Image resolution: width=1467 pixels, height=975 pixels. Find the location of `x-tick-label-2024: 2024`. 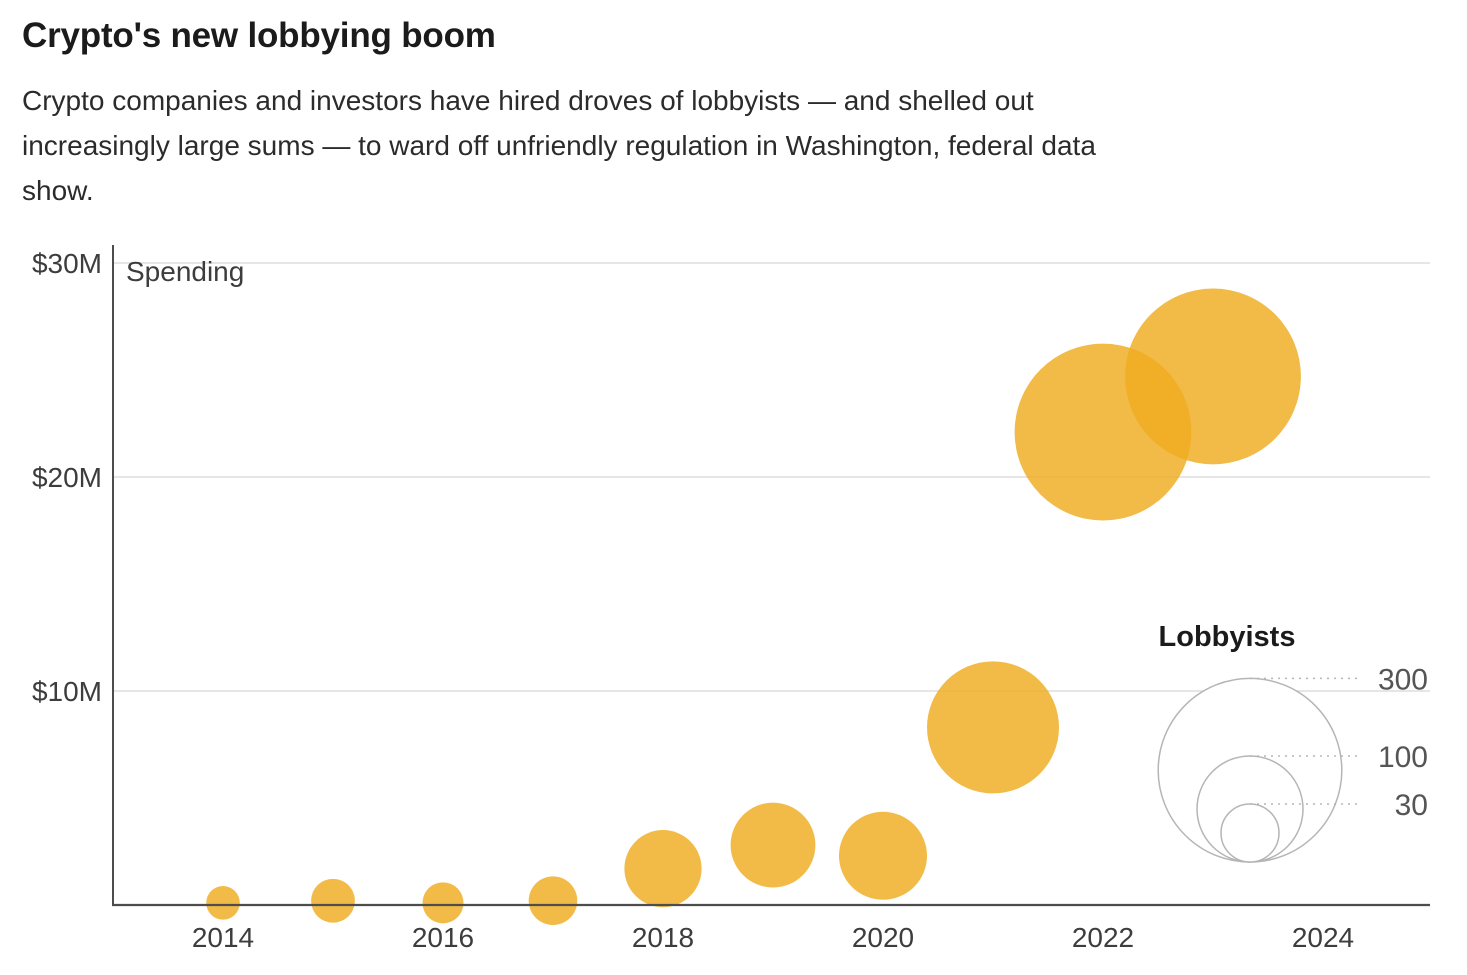

x-tick-label-2024: 2024 is located at coordinates (1323, 937).